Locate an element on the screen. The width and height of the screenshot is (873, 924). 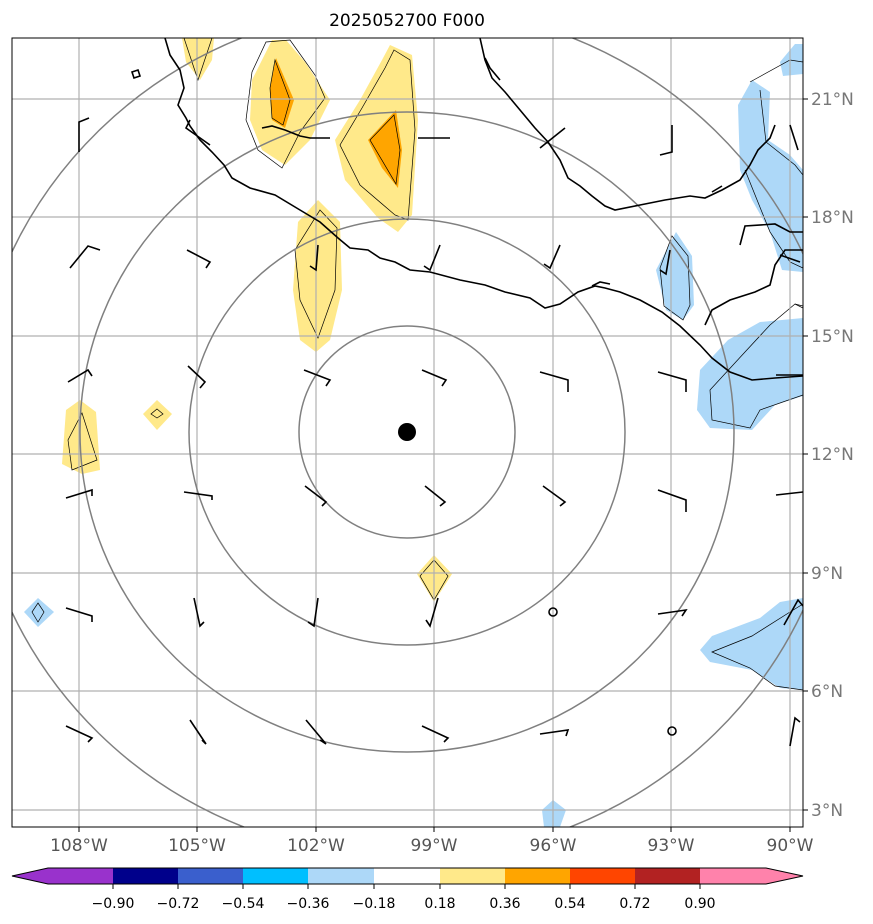
lat-tick-label: 6°N is located at coordinates (827, 692).